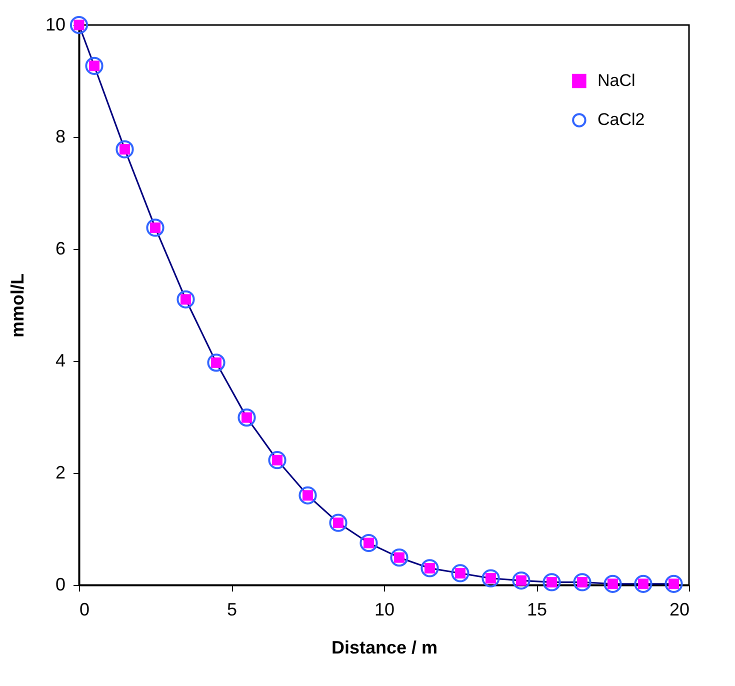 This screenshot has width=735, height=686. I want to click on x-tick-label: 0, so click(85, 610).